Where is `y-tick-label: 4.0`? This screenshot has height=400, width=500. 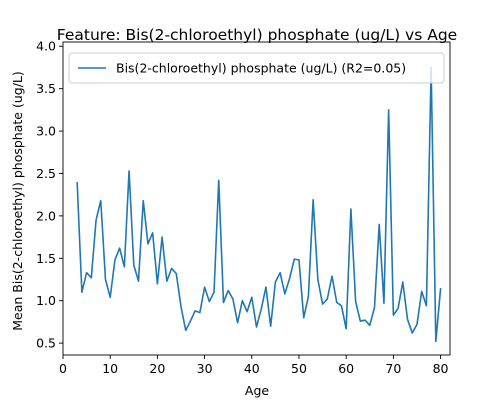 y-tick-label: 4.0 is located at coordinates (46, 46).